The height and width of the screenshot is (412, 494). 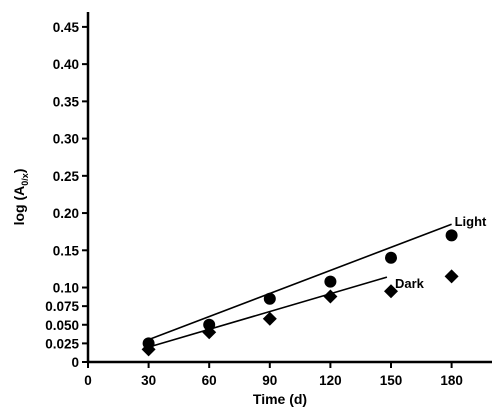 What do you see at coordinates (88, 380) in the screenshot?
I see `x-tick-label: 0` at bounding box center [88, 380].